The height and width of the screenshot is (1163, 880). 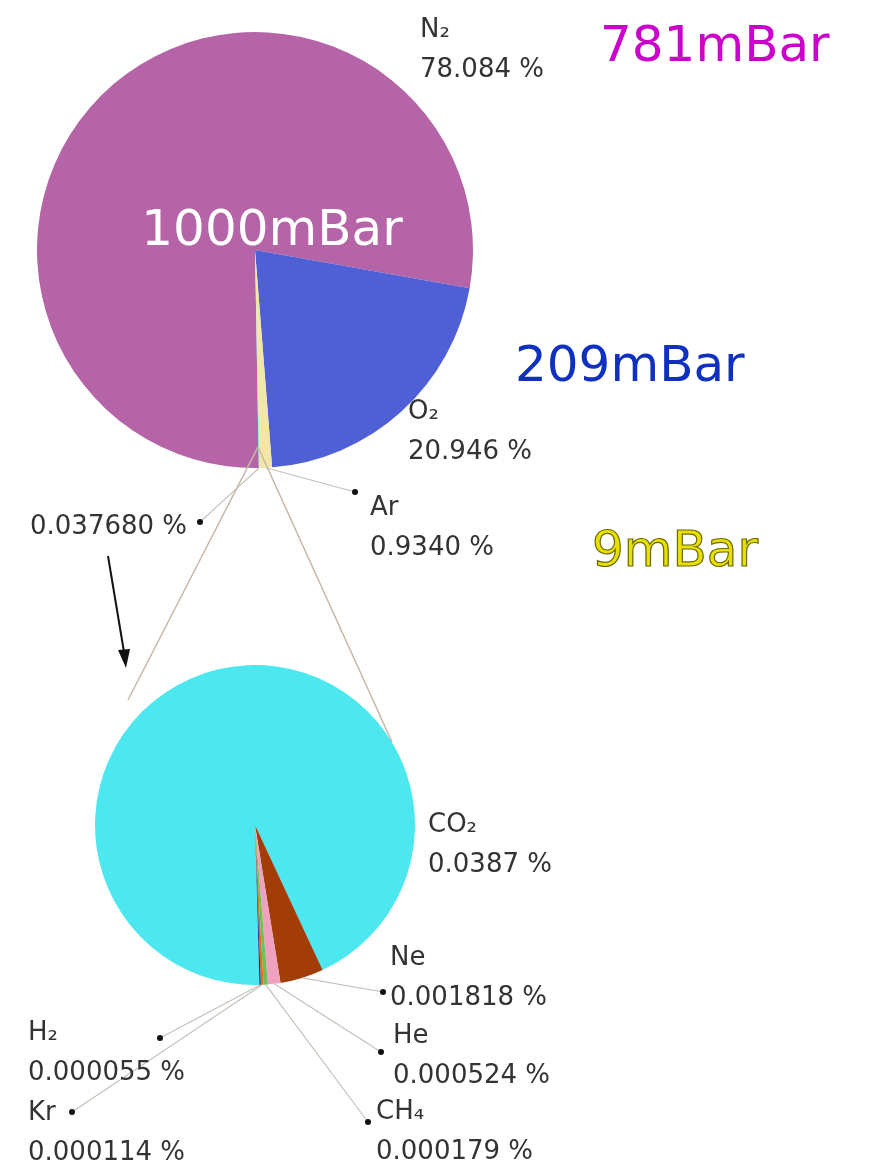 What do you see at coordinates (455, 1148) in the screenshot?
I see `data-label: 0.000179 %` at bounding box center [455, 1148].